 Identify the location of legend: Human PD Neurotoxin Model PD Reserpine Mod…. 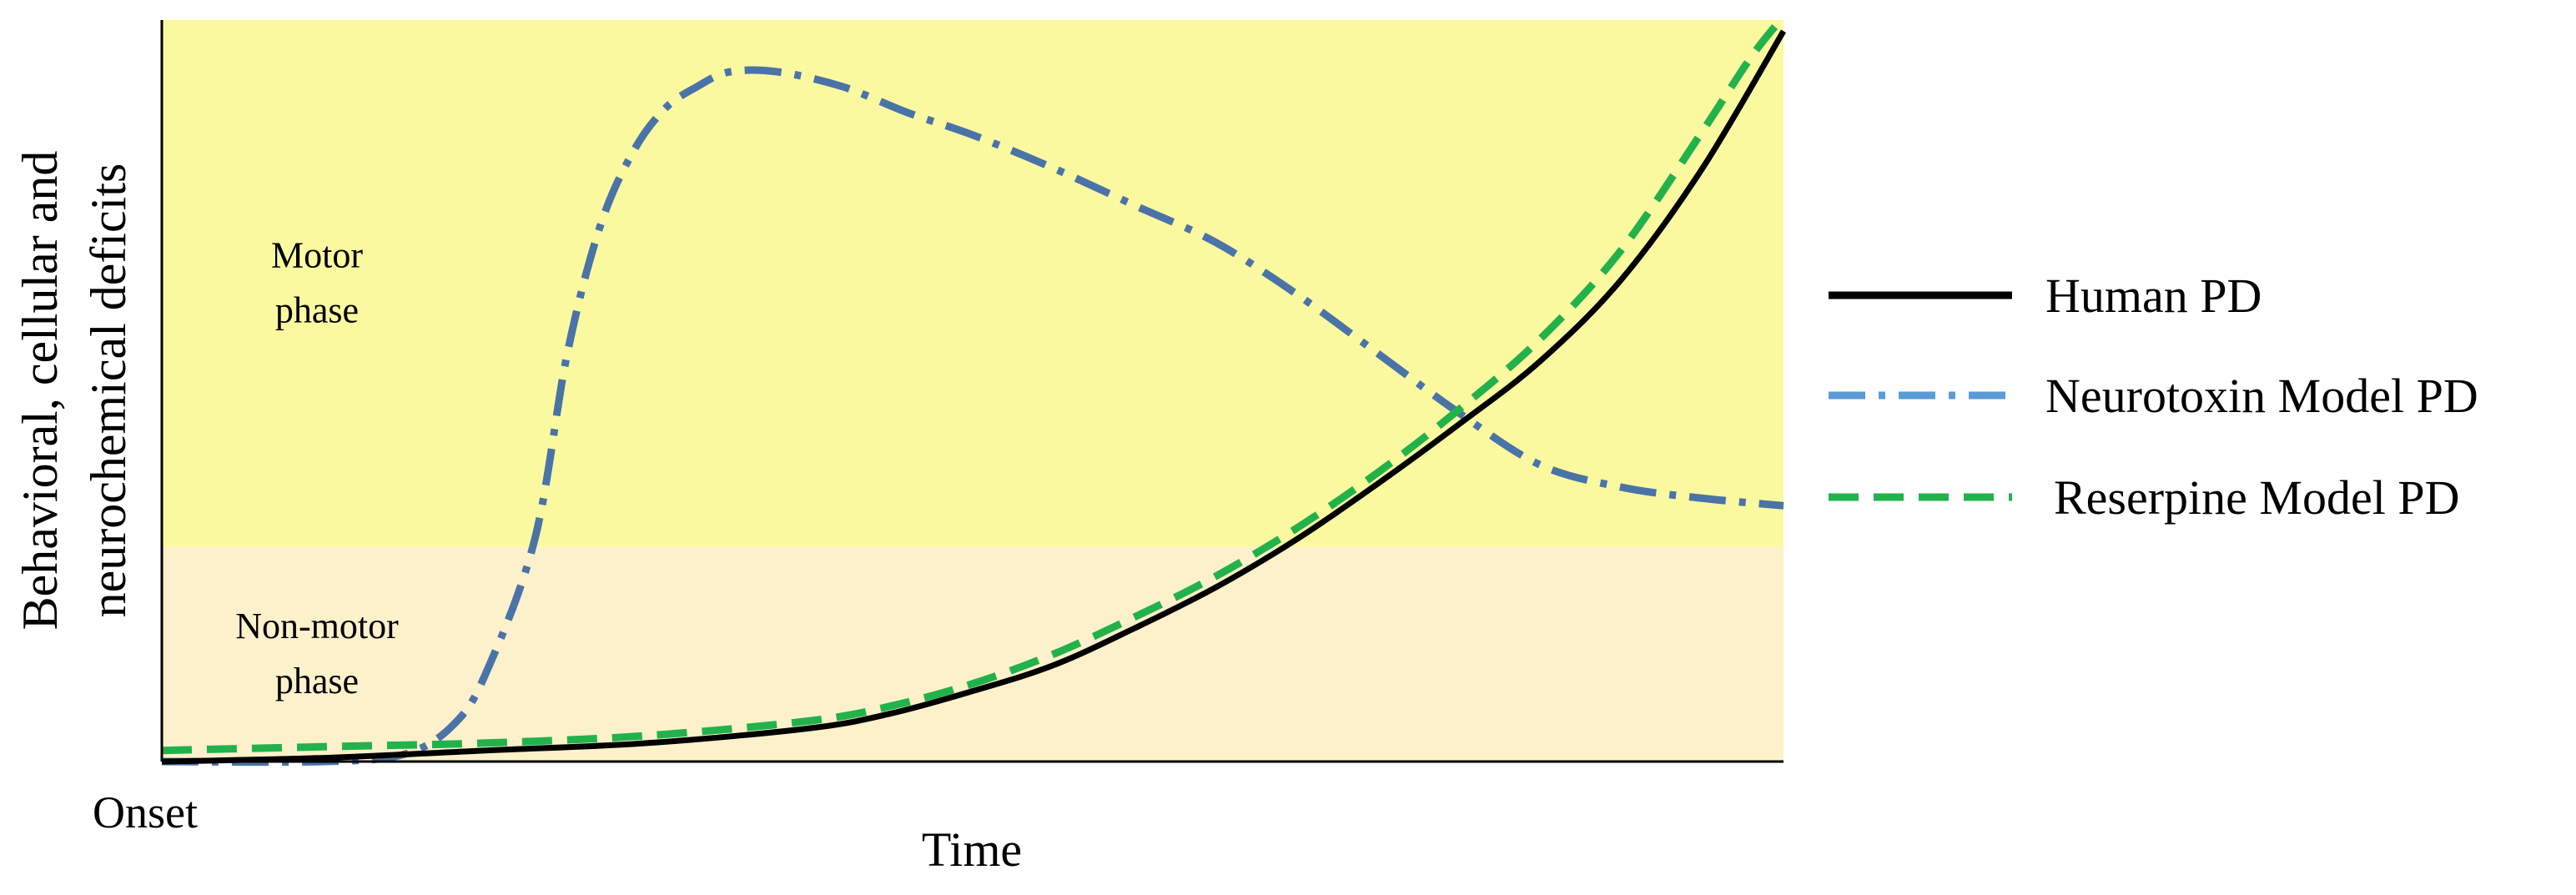
(2153, 397).